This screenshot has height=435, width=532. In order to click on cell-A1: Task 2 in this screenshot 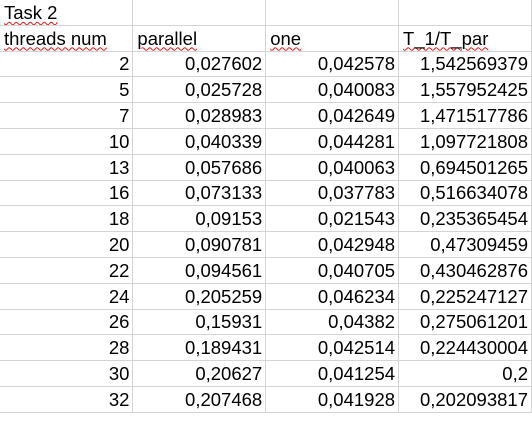, I will do `click(67, 13)`.